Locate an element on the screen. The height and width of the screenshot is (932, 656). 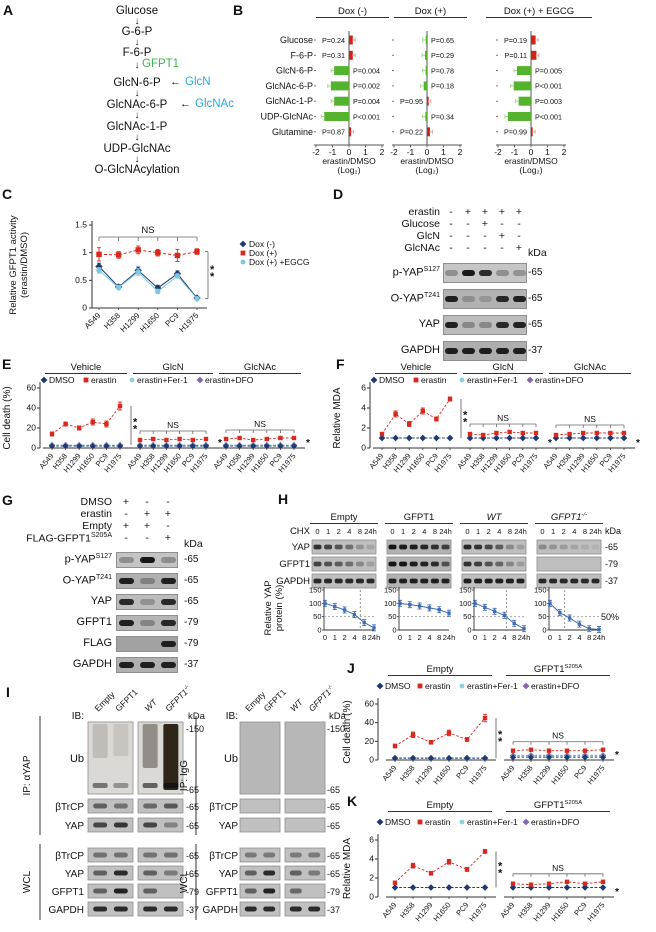
tspan-shape: -/- is located at coordinates (187, 688).